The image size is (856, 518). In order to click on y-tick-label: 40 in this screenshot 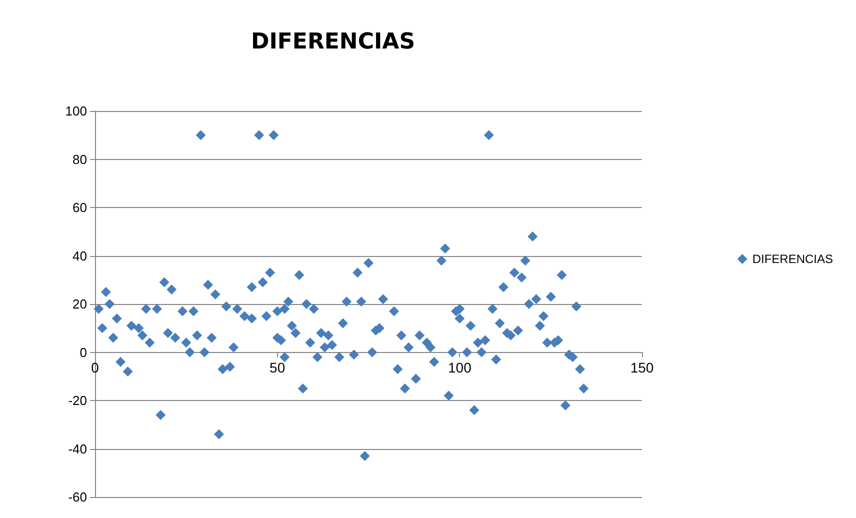, I will do `click(79, 256)`.